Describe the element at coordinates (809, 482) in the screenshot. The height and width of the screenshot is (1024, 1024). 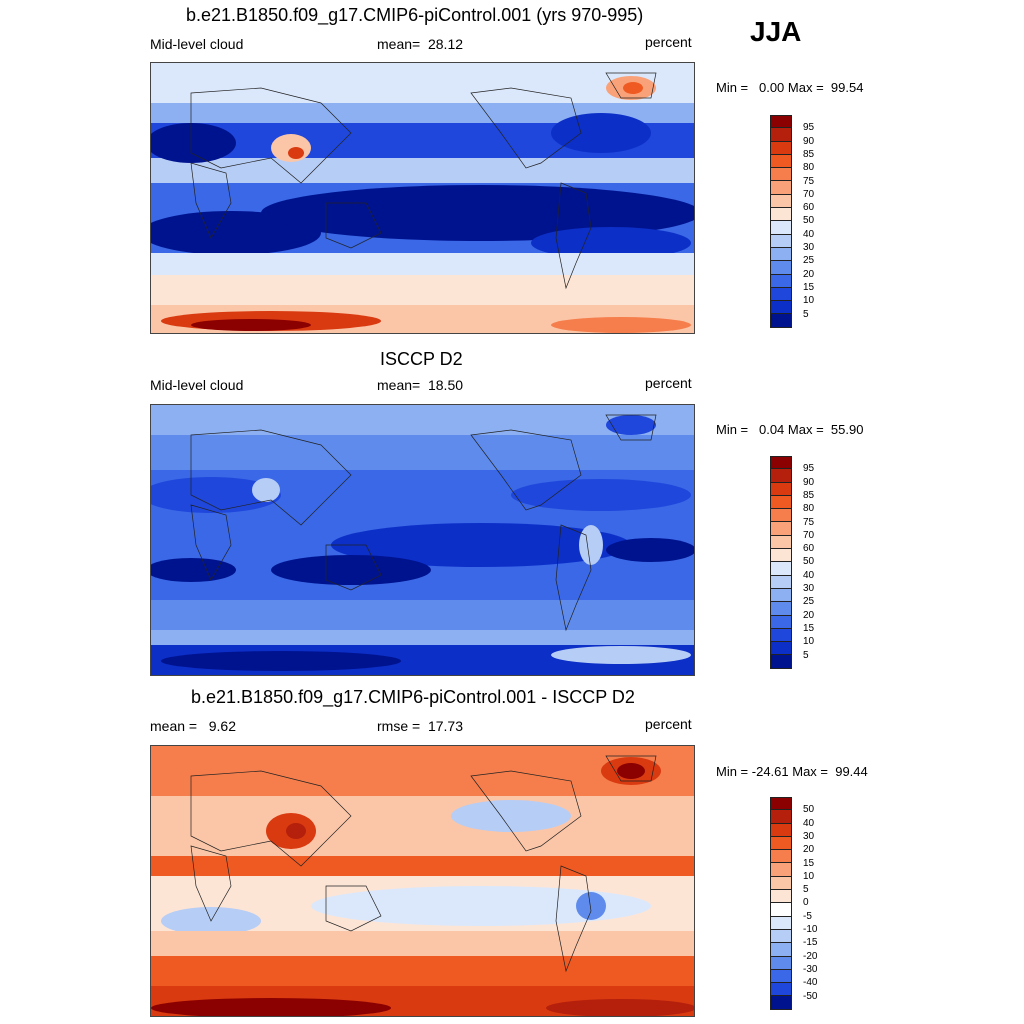
I see `colorbar-tick-label: 90` at that location.